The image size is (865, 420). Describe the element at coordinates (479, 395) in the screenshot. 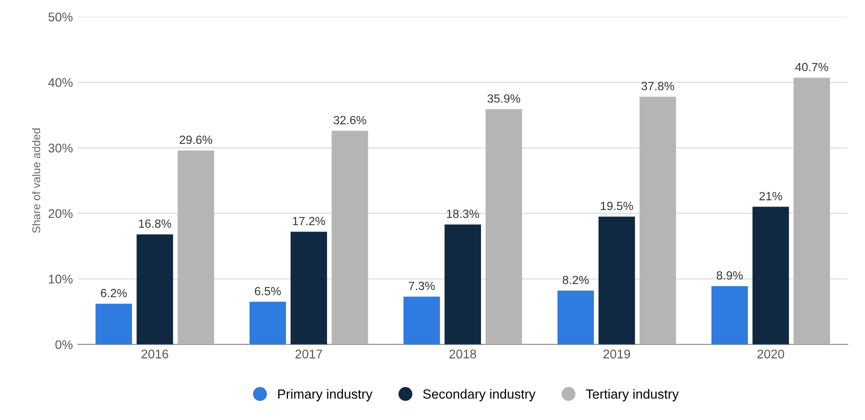

I see `legend-label: Secondary industry` at that location.